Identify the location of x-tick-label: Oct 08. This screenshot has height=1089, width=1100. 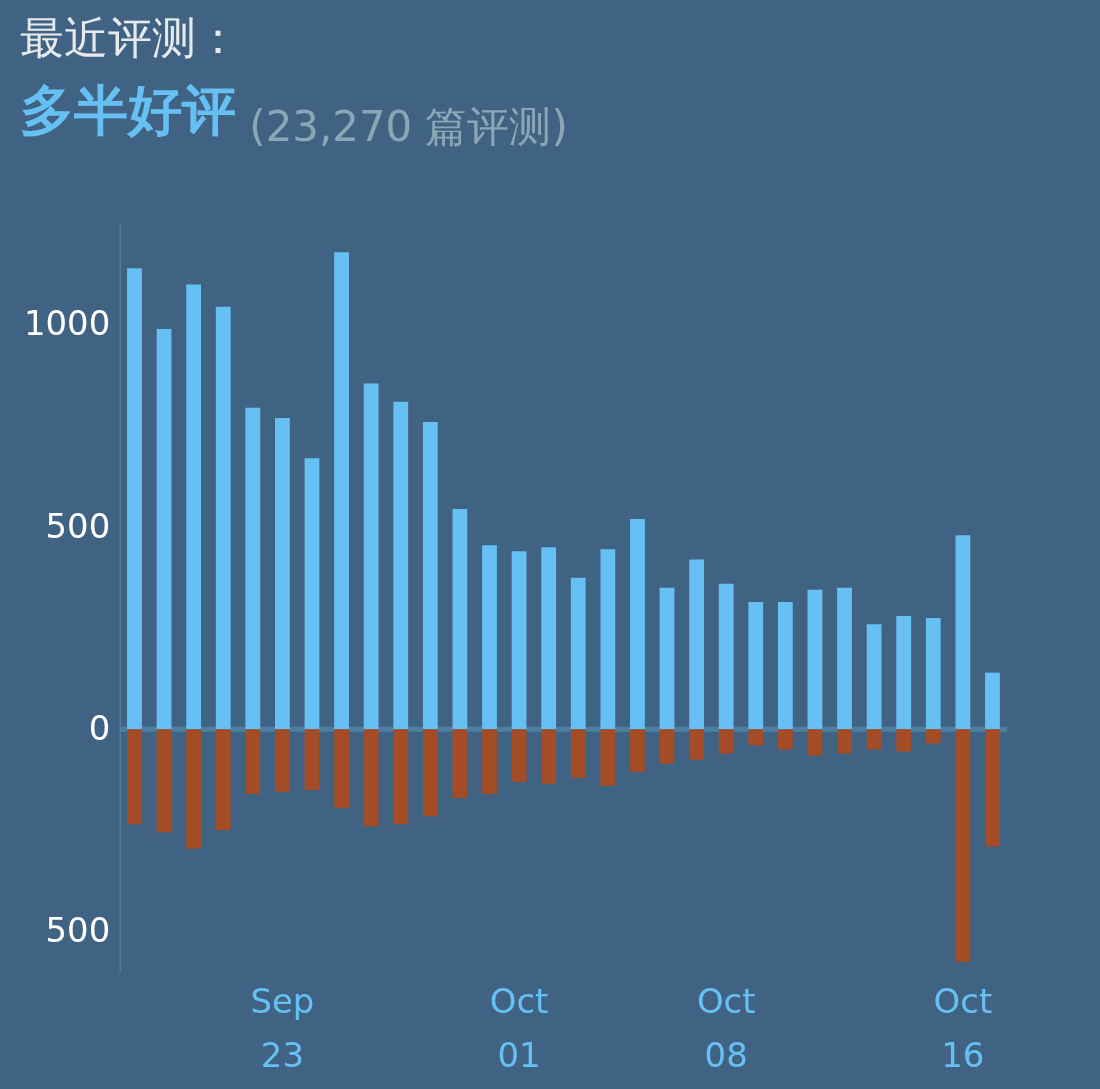
(726, 1029).